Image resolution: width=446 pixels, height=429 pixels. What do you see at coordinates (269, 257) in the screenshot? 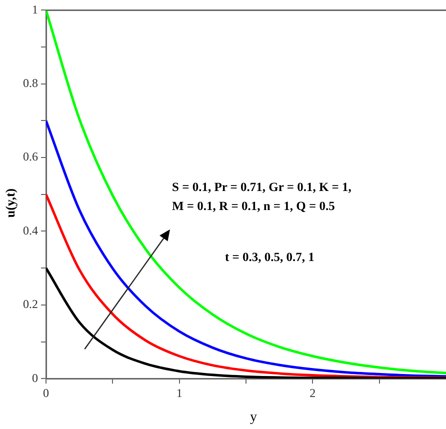
I see `annotation: t = 0.3, 0.5, 0.7, 1` at bounding box center [269, 257].